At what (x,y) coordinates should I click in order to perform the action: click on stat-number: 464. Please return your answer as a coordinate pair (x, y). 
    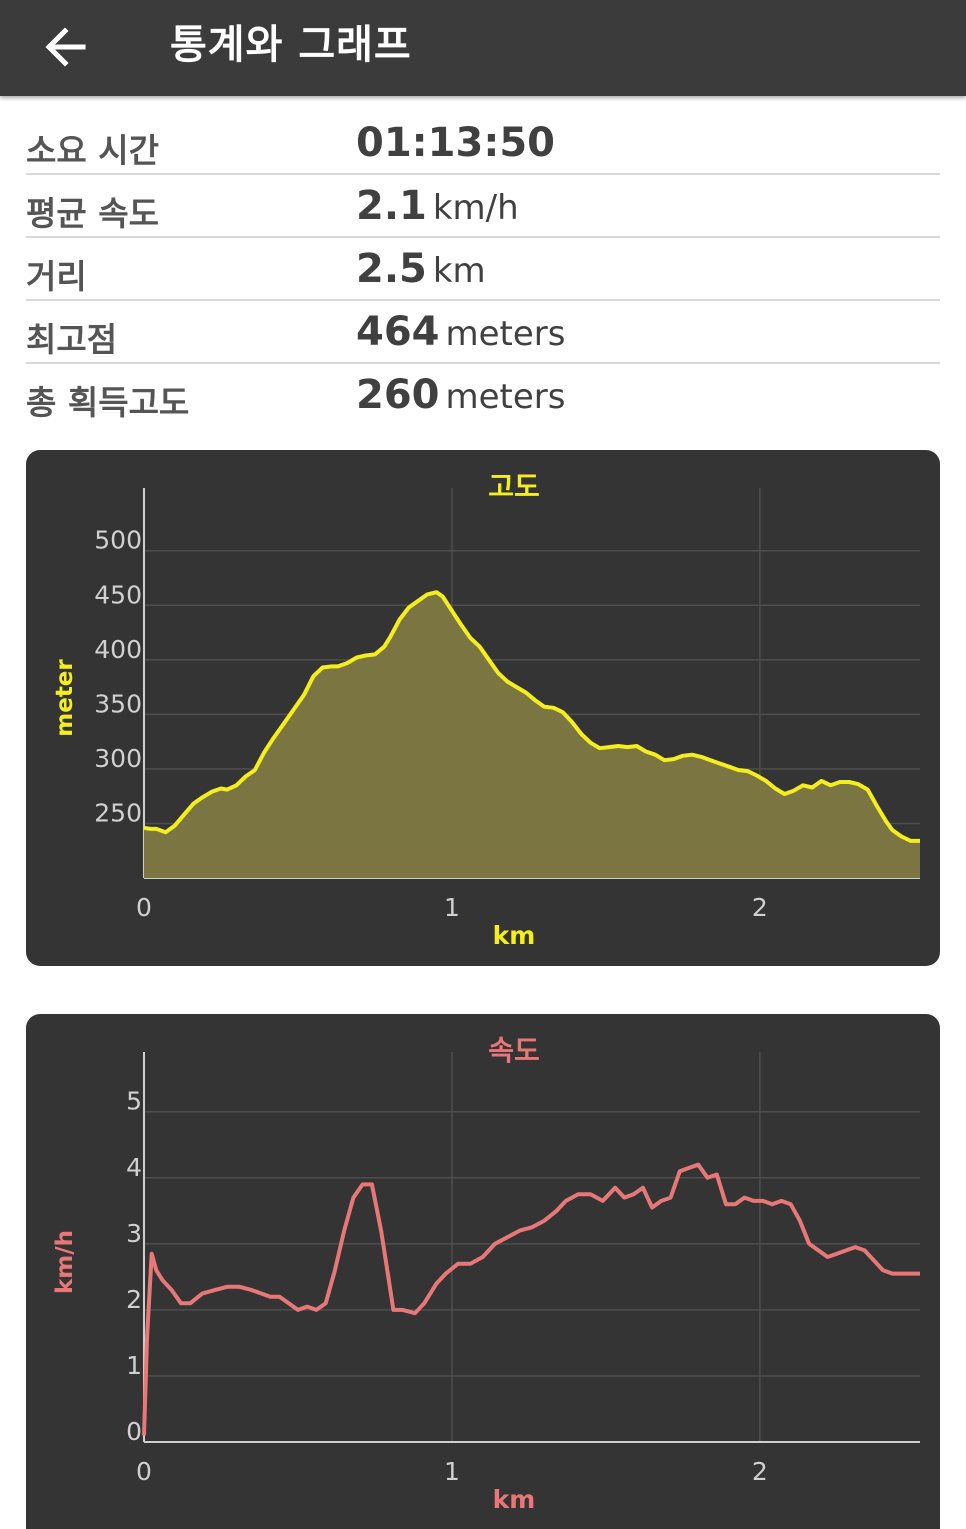
    Looking at the image, I should click on (398, 332).